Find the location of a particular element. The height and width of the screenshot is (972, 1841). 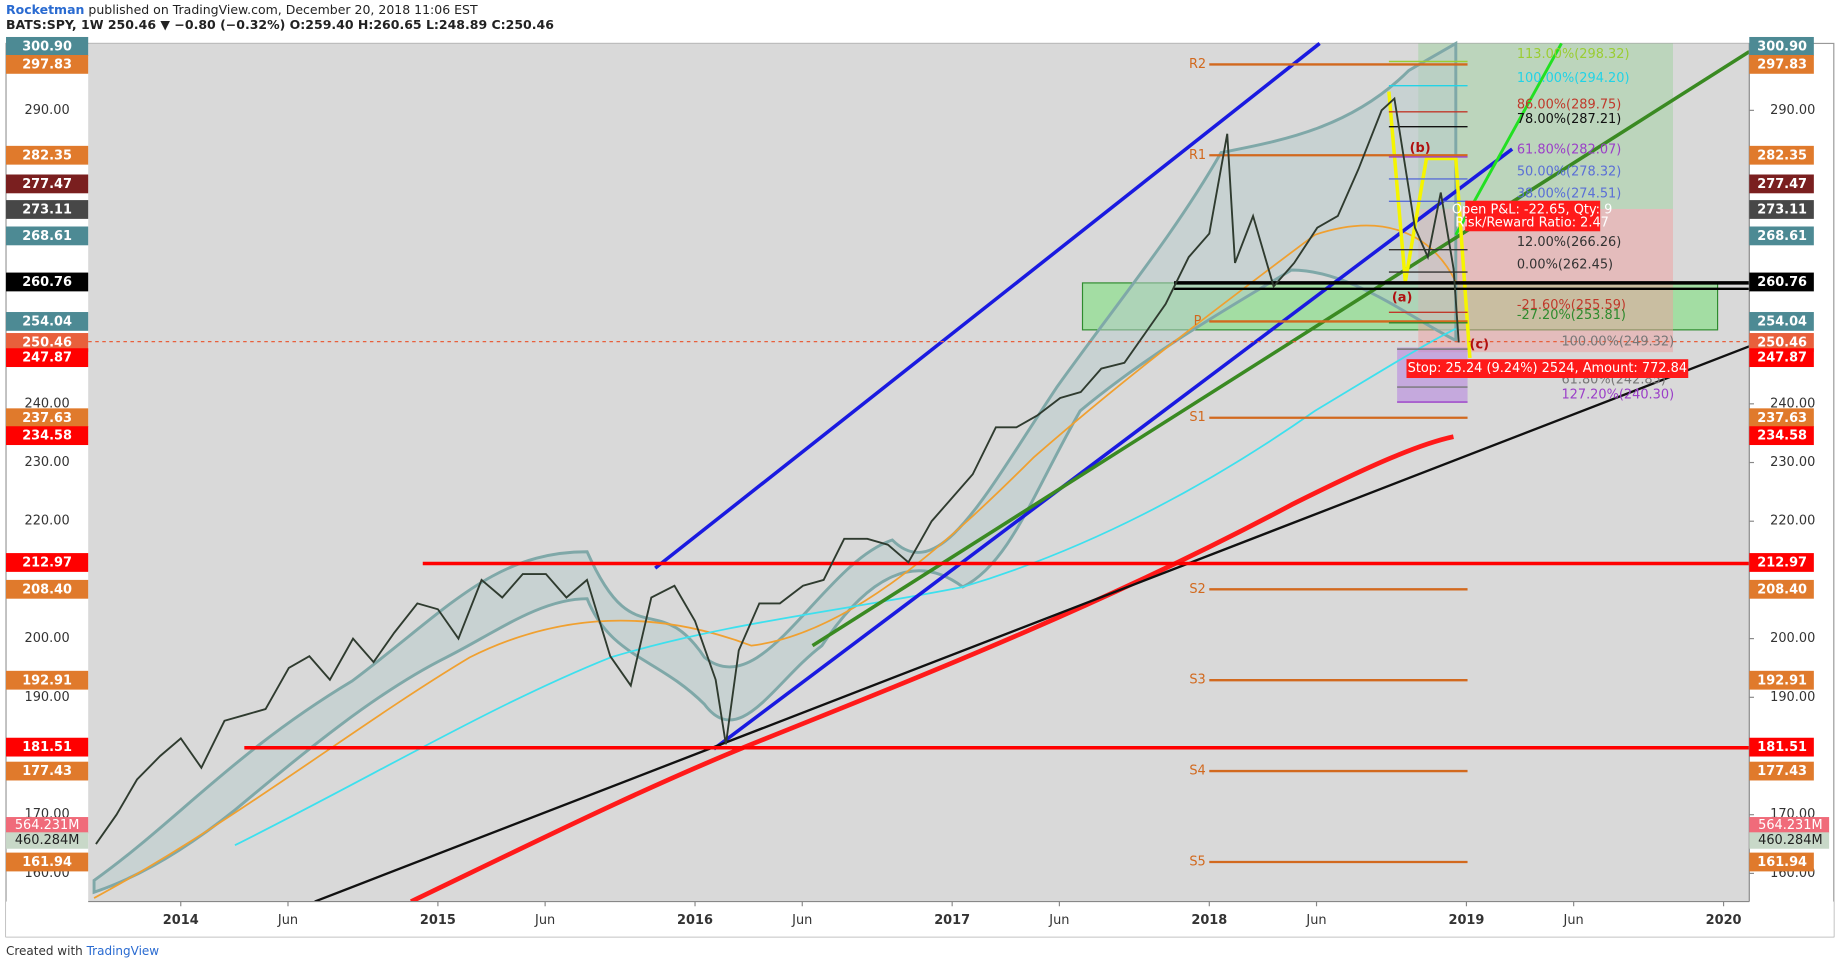

price-tag-label: 192.91 is located at coordinates (47, 680).